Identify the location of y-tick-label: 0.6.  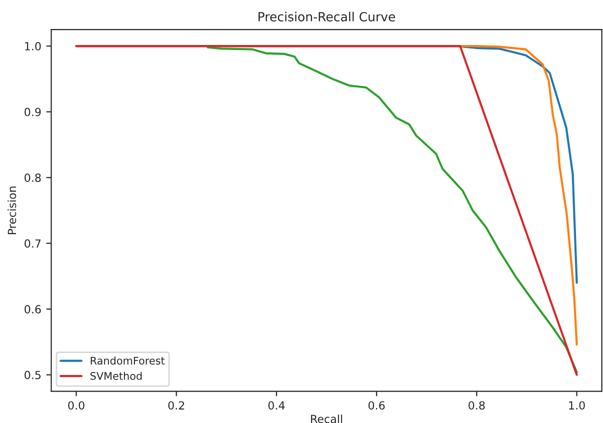
(32, 309).